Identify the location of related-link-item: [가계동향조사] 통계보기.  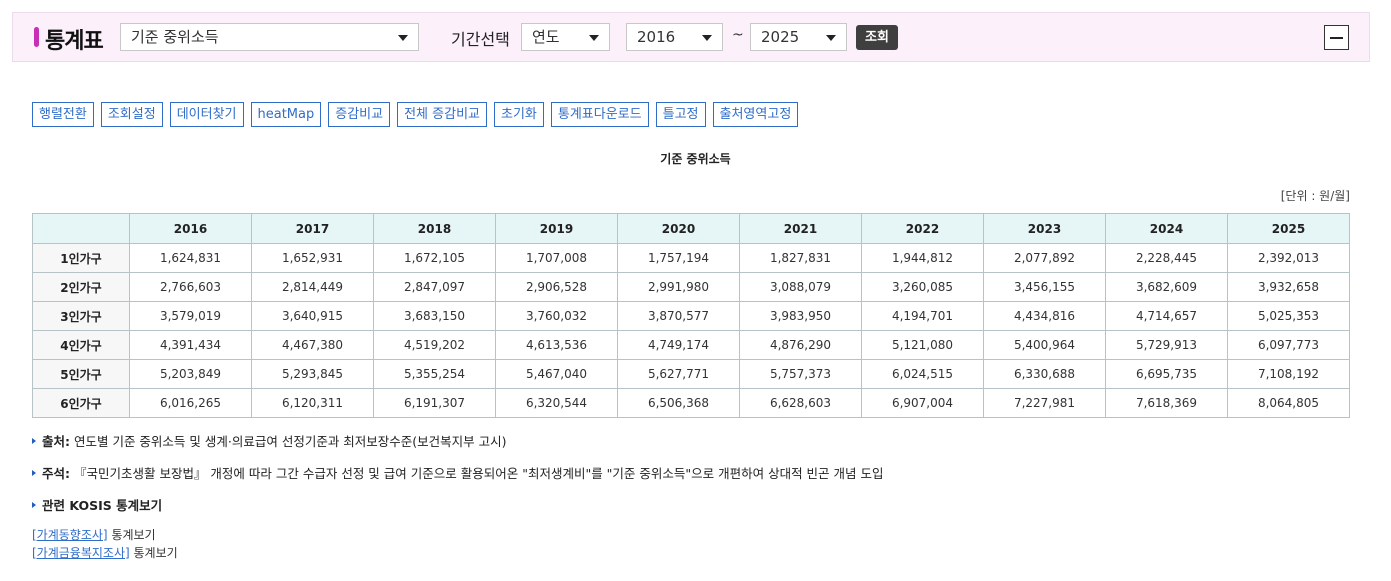
(94, 534).